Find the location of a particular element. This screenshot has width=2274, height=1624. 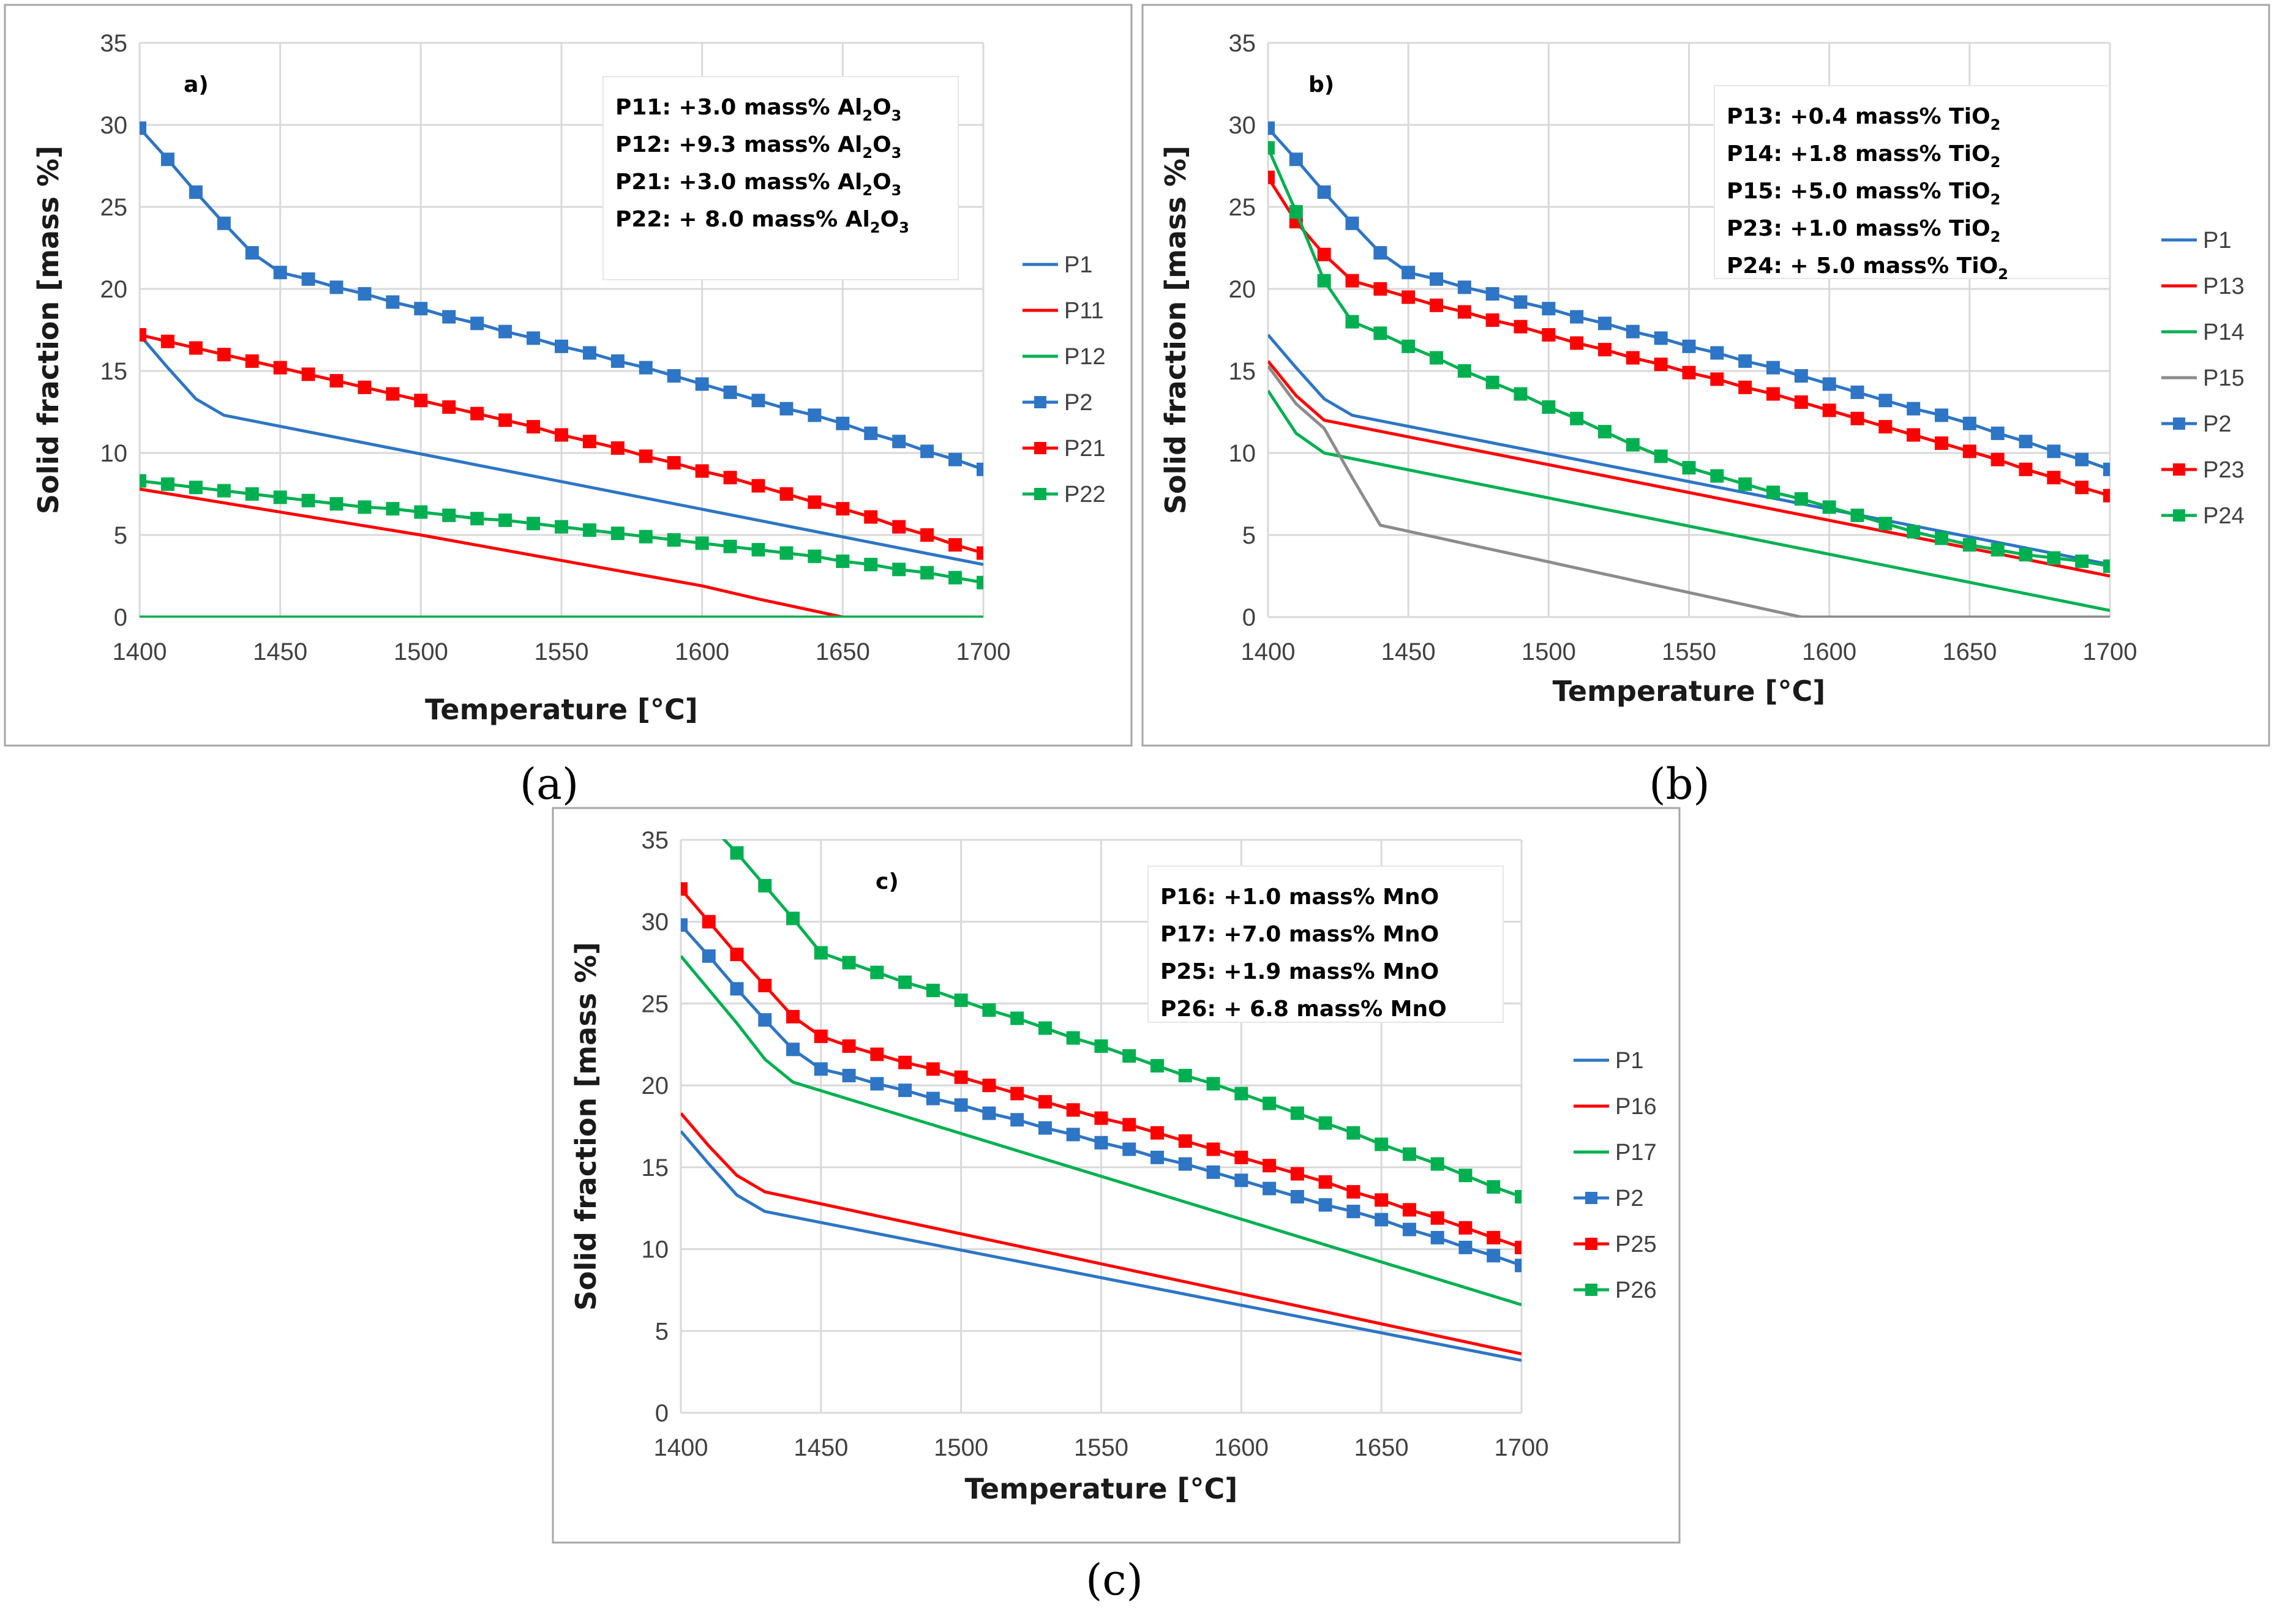

annotation-line: P16: +1.0 mass% MnO is located at coordinates (1299, 897).